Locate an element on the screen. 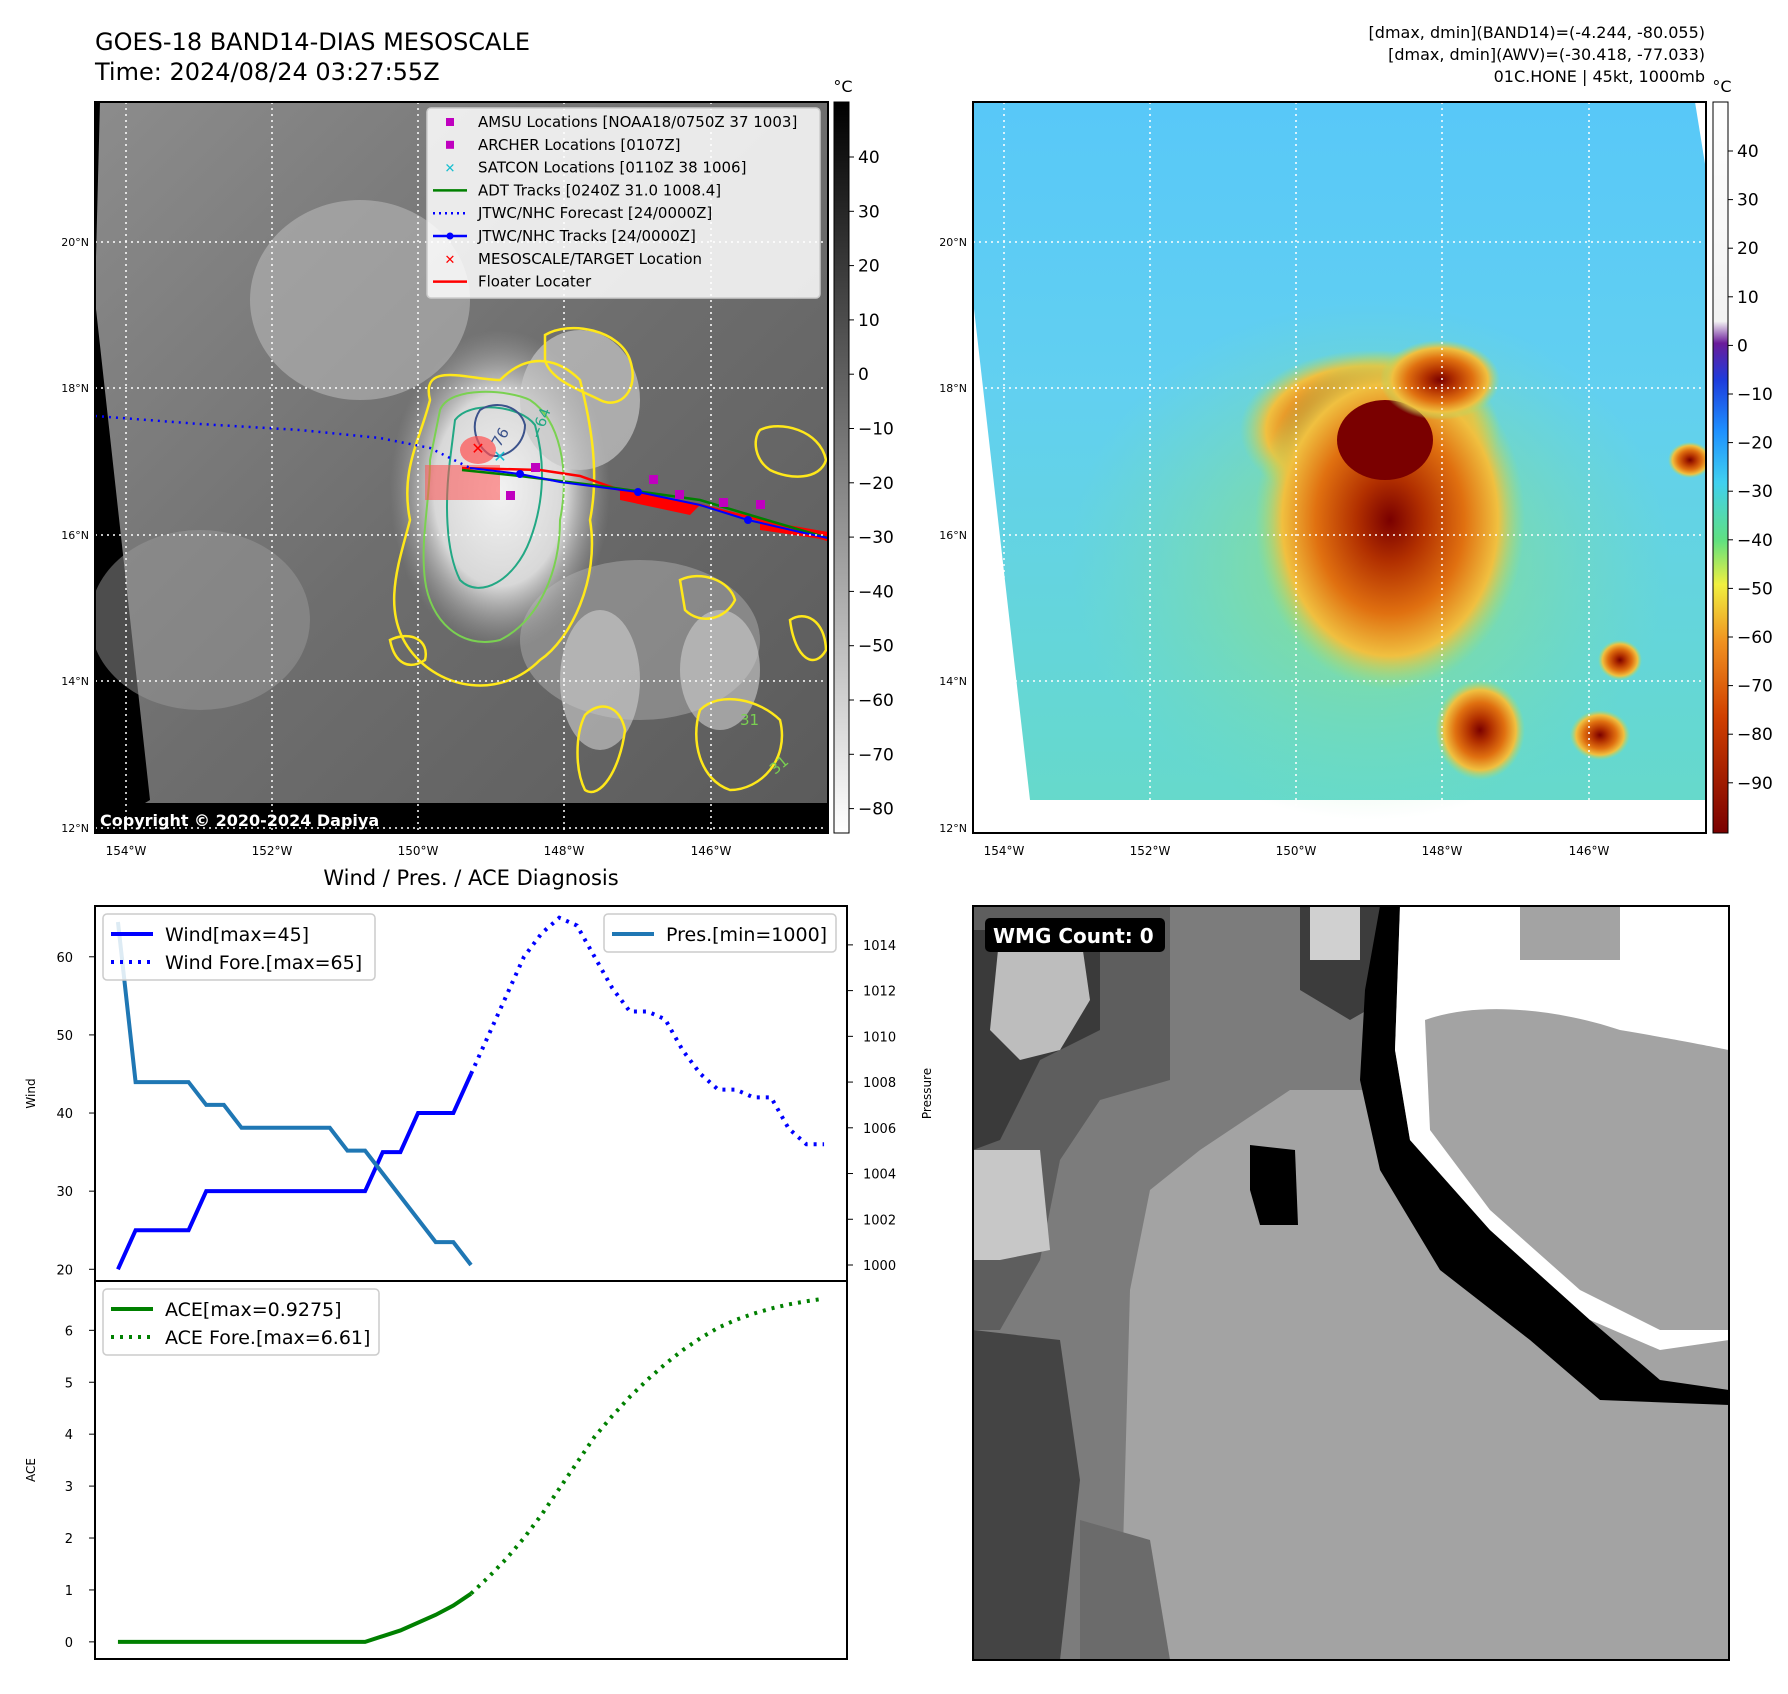 Image resolution: width=1788 pixels, height=1694 pixels. lon-label: 152°W is located at coordinates (1150, 851).